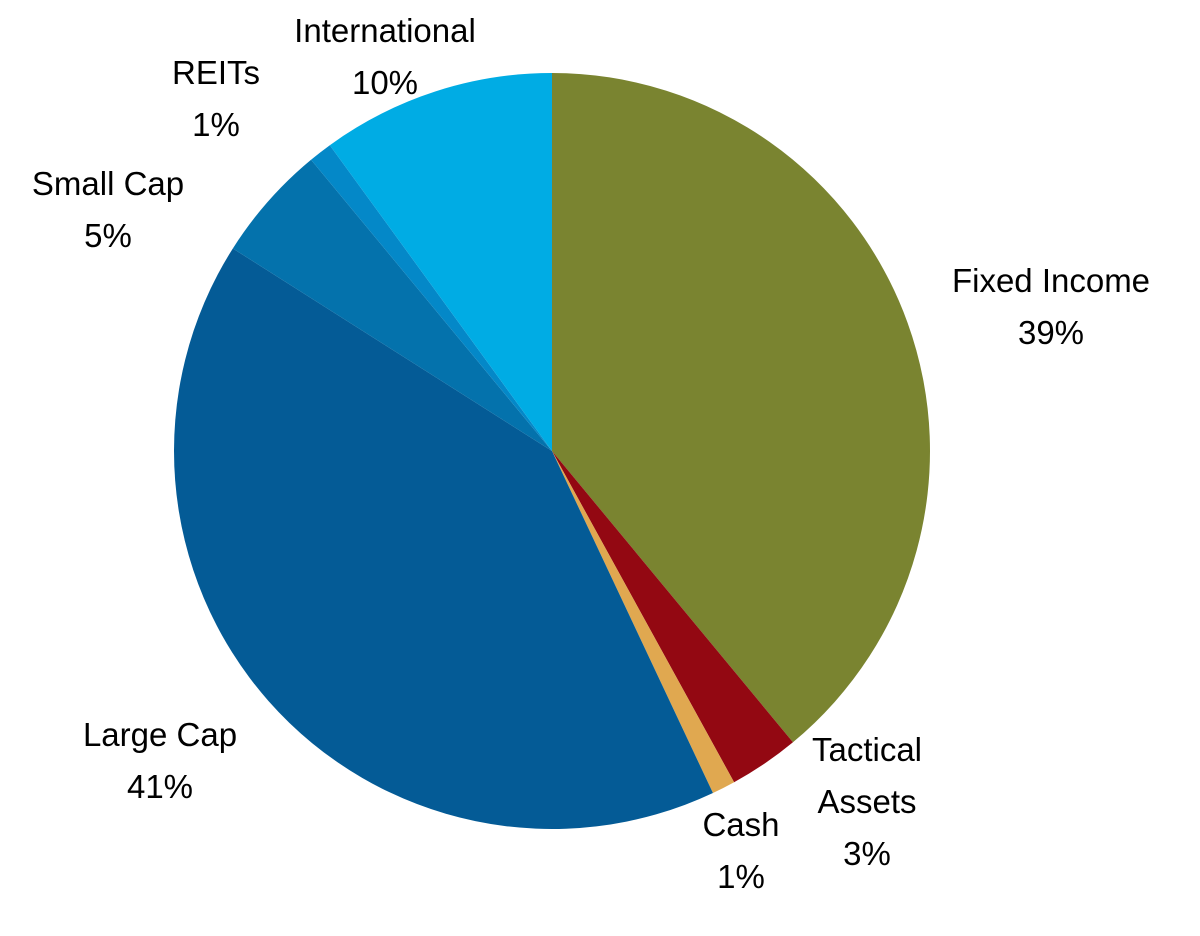 The width and height of the screenshot is (1200, 936). I want to click on label-cash-percent: 1%, so click(741, 876).